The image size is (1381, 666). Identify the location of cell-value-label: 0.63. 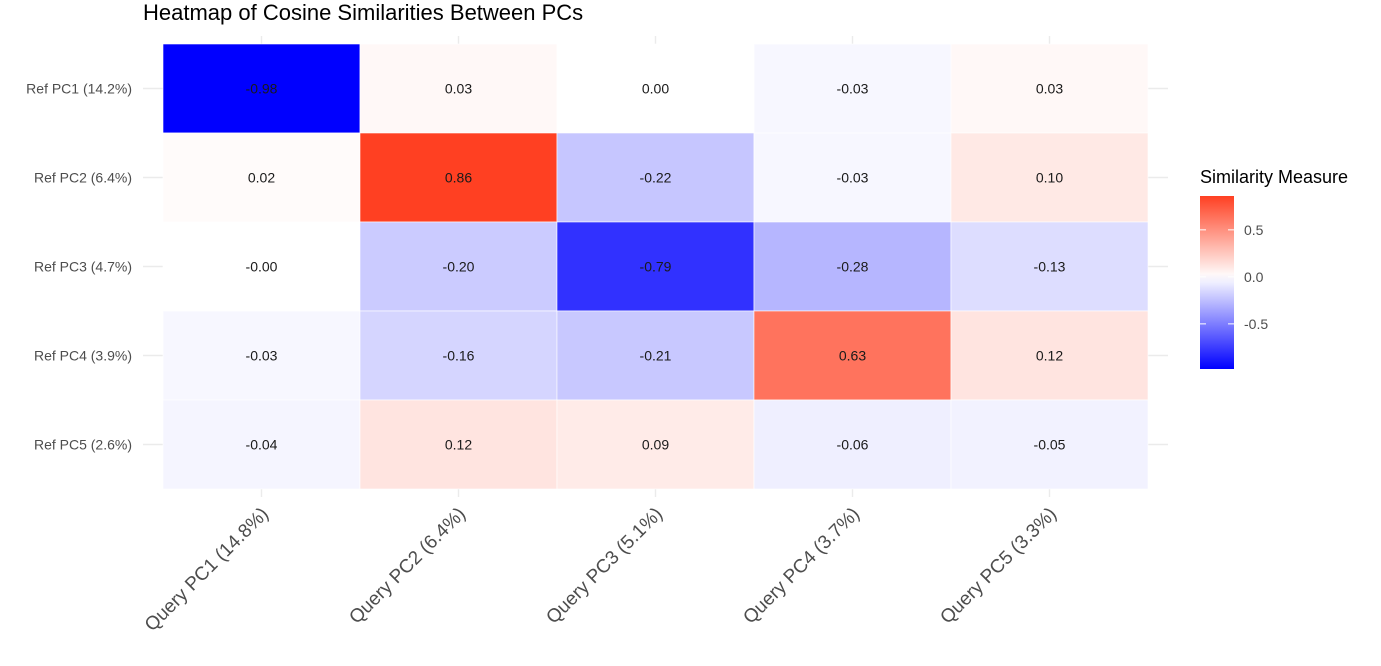
(852, 356).